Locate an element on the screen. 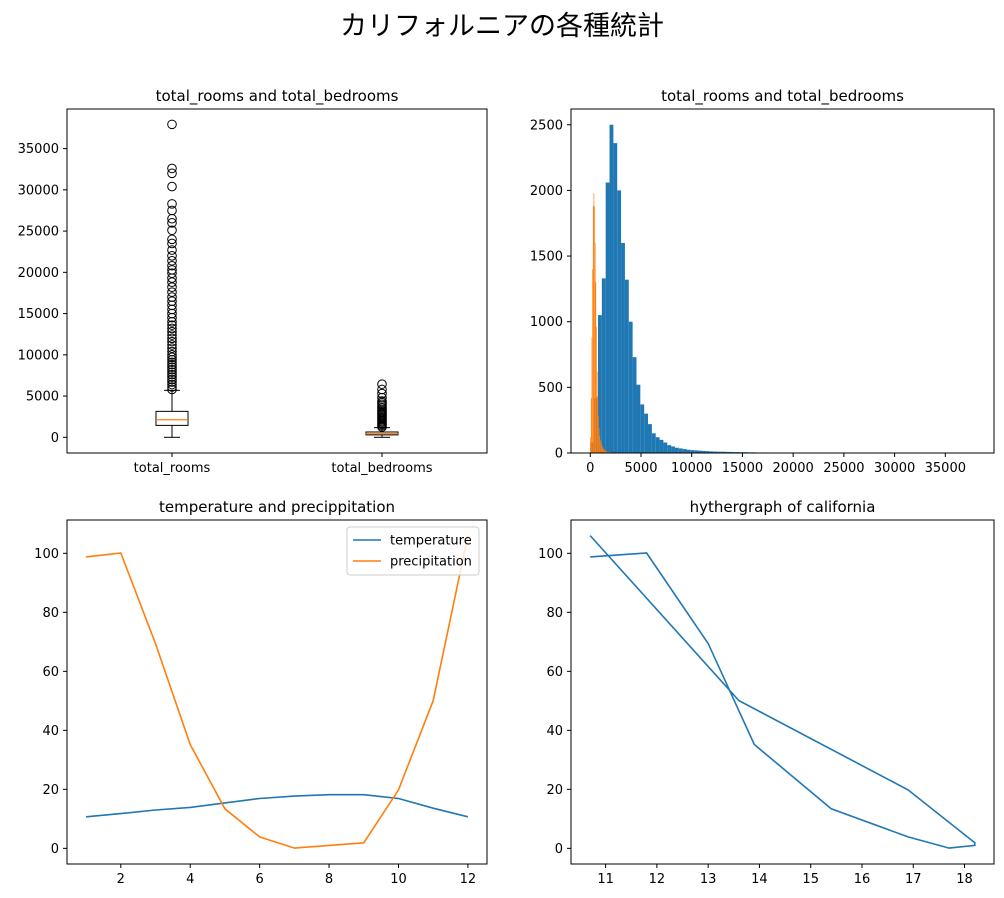  legend-label: temperature is located at coordinates (431, 541).